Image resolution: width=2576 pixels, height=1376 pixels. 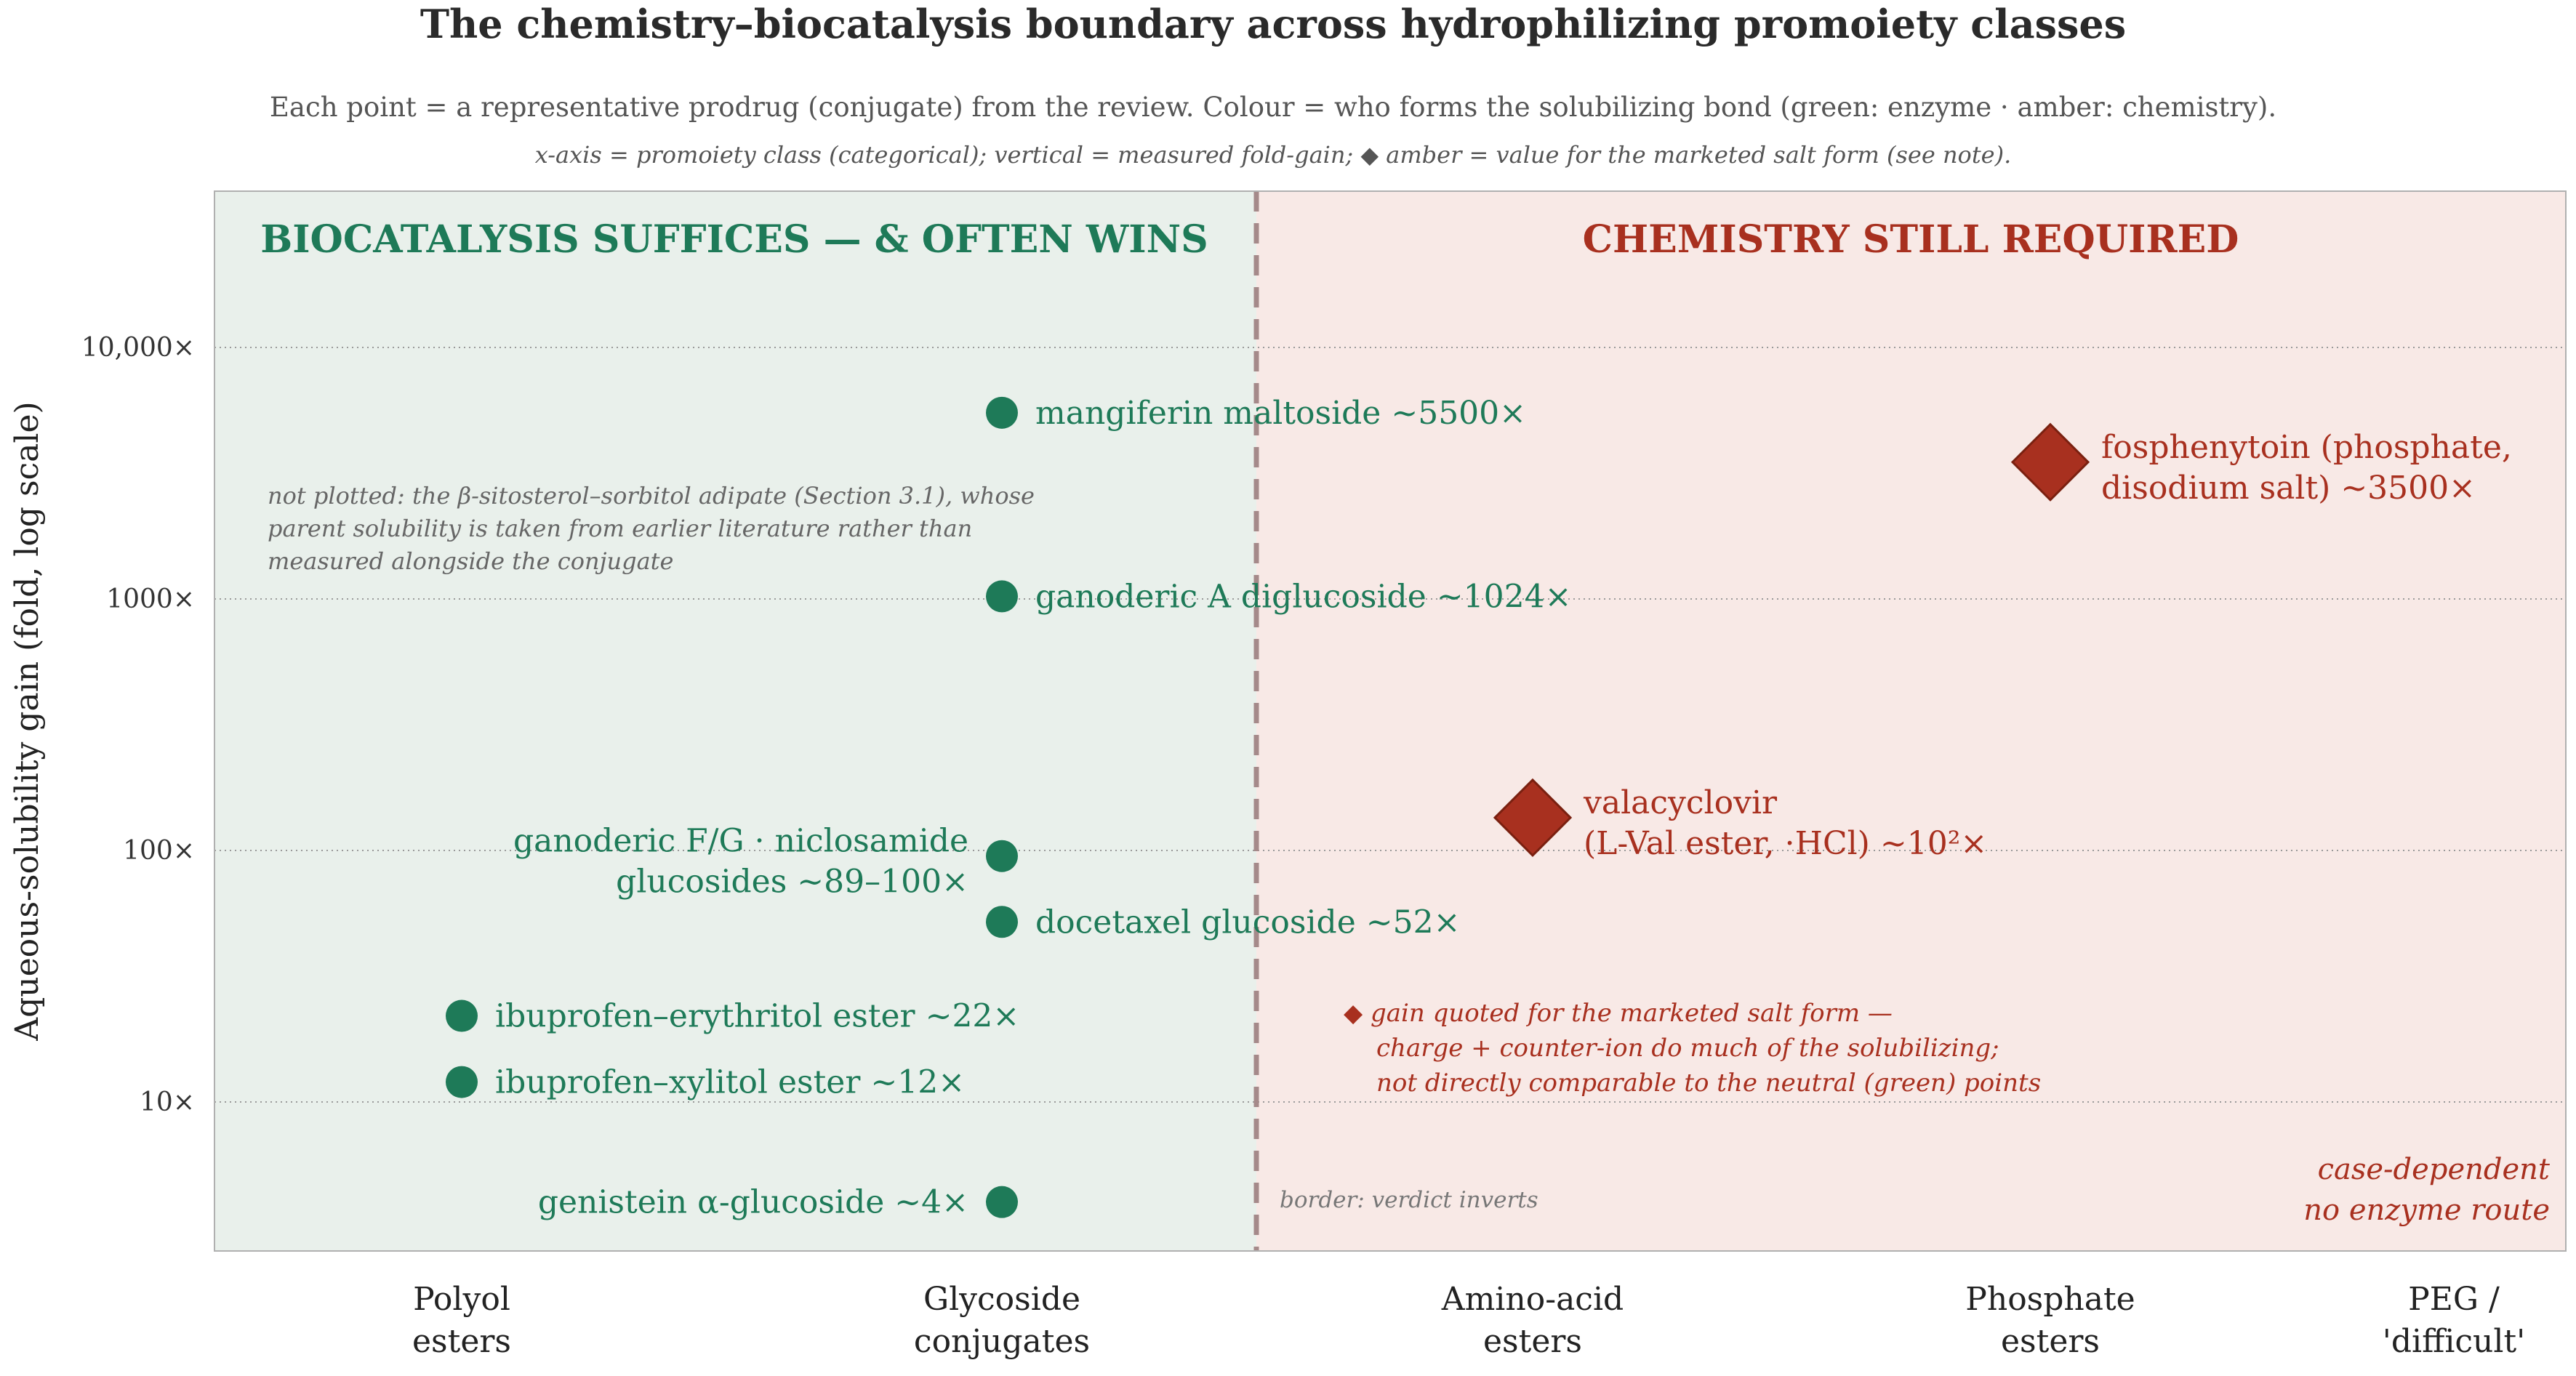 I want to click on point-label: disodium salt) ~3500×, so click(x=2288, y=488).